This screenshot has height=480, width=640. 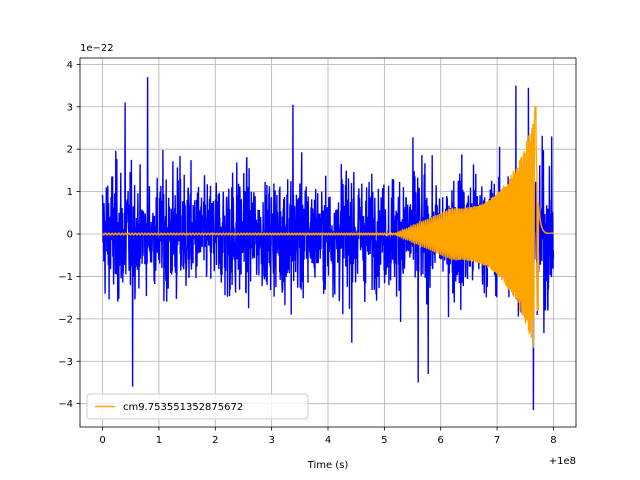 I want to click on y-tick-label: 4, so click(x=70, y=65).